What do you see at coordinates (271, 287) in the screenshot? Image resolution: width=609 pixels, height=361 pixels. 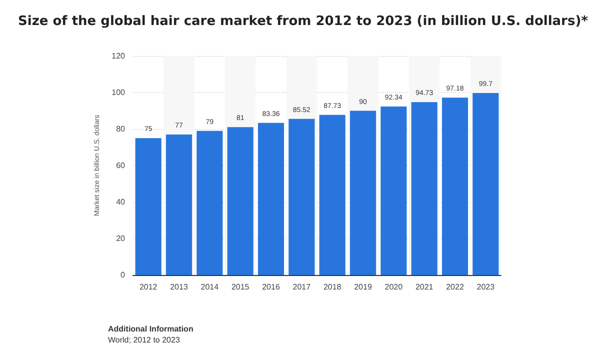 I see `x-tick-label: 2016` at bounding box center [271, 287].